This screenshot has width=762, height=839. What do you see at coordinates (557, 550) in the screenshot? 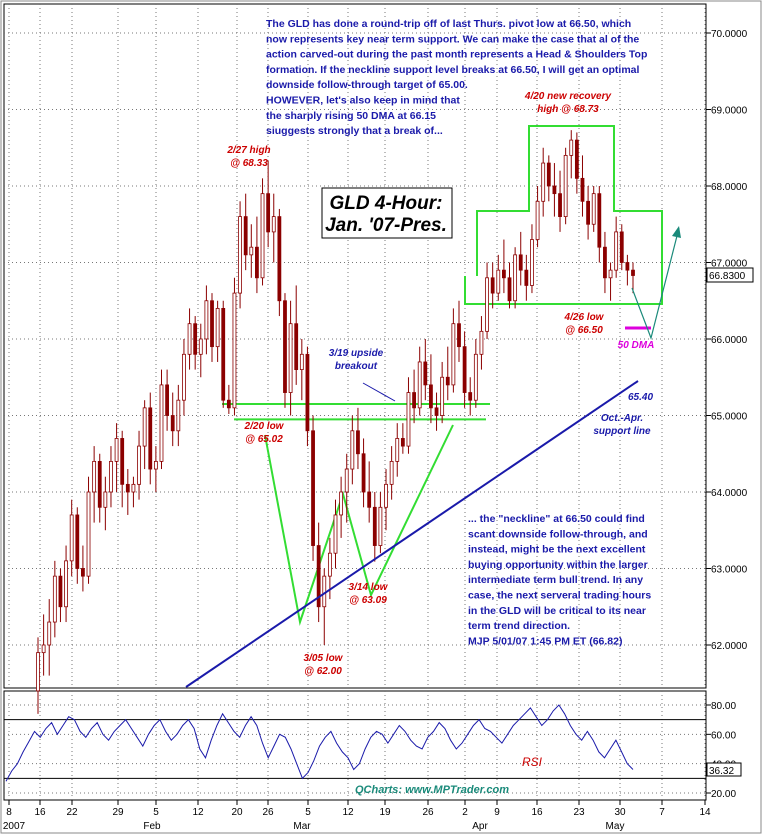
I see `commentary-bottom-line: instead, might be the next excellent` at bounding box center [557, 550].